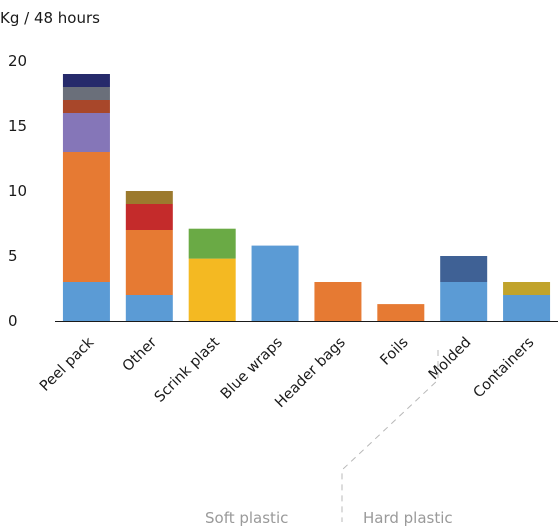  Describe the element at coordinates (450, 359) in the screenshot. I see `x-tick-label: Molded` at that location.